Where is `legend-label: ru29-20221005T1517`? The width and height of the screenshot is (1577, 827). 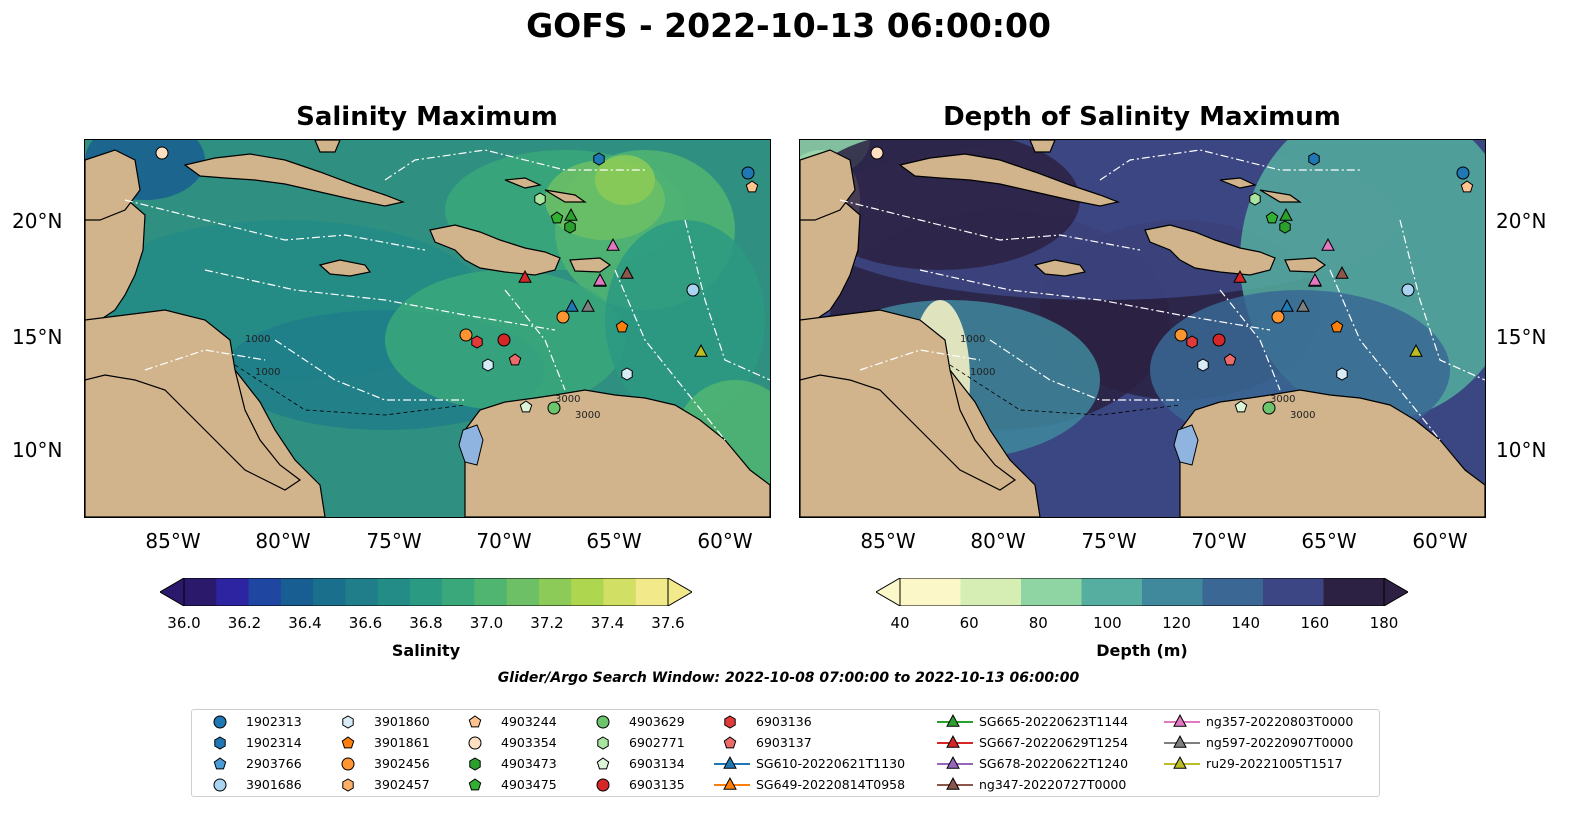 legend-label: ru29-20221005T1517 is located at coordinates (1274, 763).